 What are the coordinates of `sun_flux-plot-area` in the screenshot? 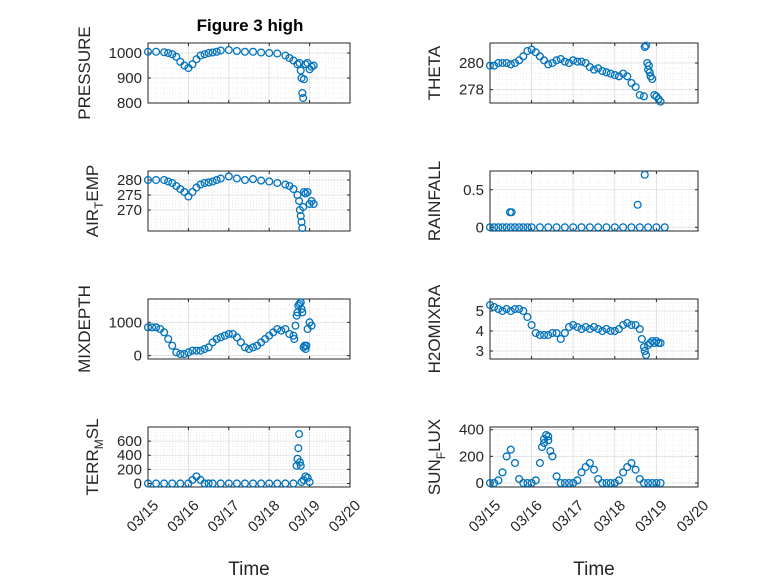 It's located at (594, 457).